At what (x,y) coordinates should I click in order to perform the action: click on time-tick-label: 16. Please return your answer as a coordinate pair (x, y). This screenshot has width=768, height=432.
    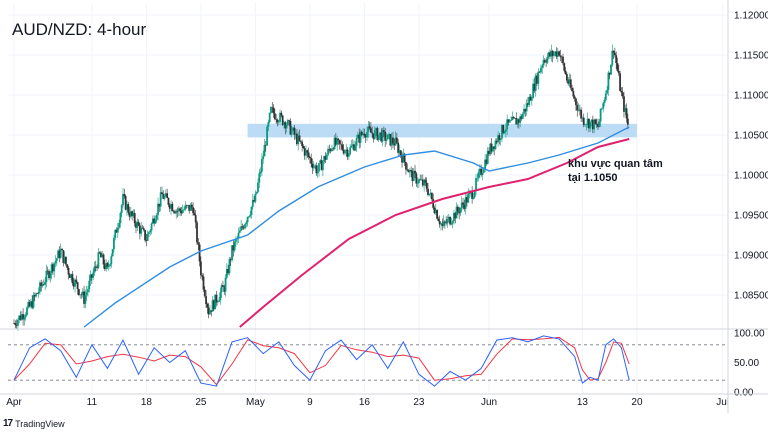
    Looking at the image, I should click on (365, 402).